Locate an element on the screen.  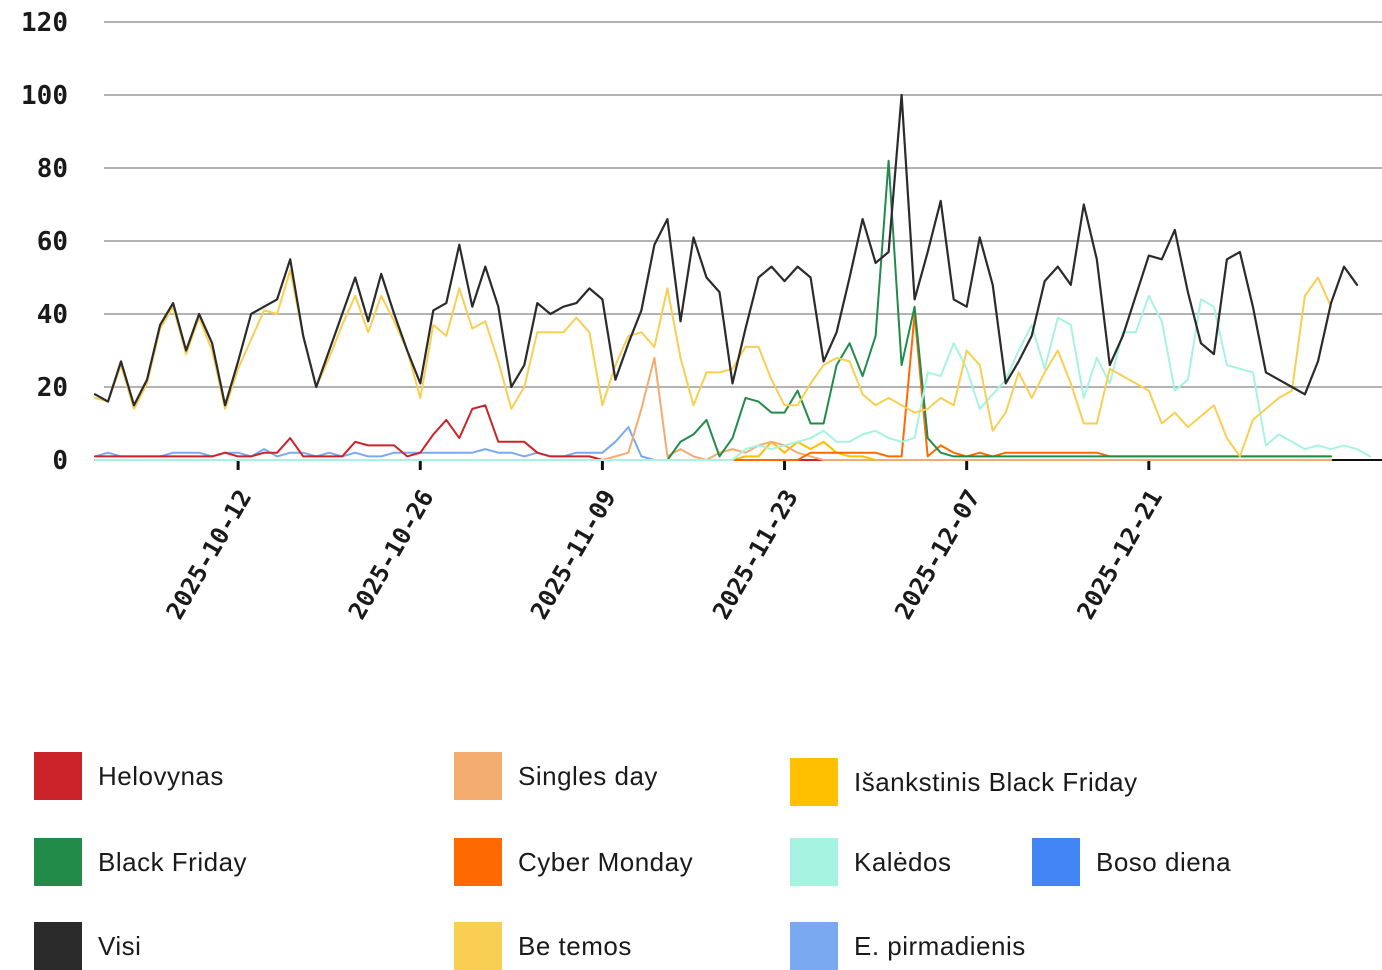
legend-item-black-friday: Black Friday is located at coordinates (140, 862).